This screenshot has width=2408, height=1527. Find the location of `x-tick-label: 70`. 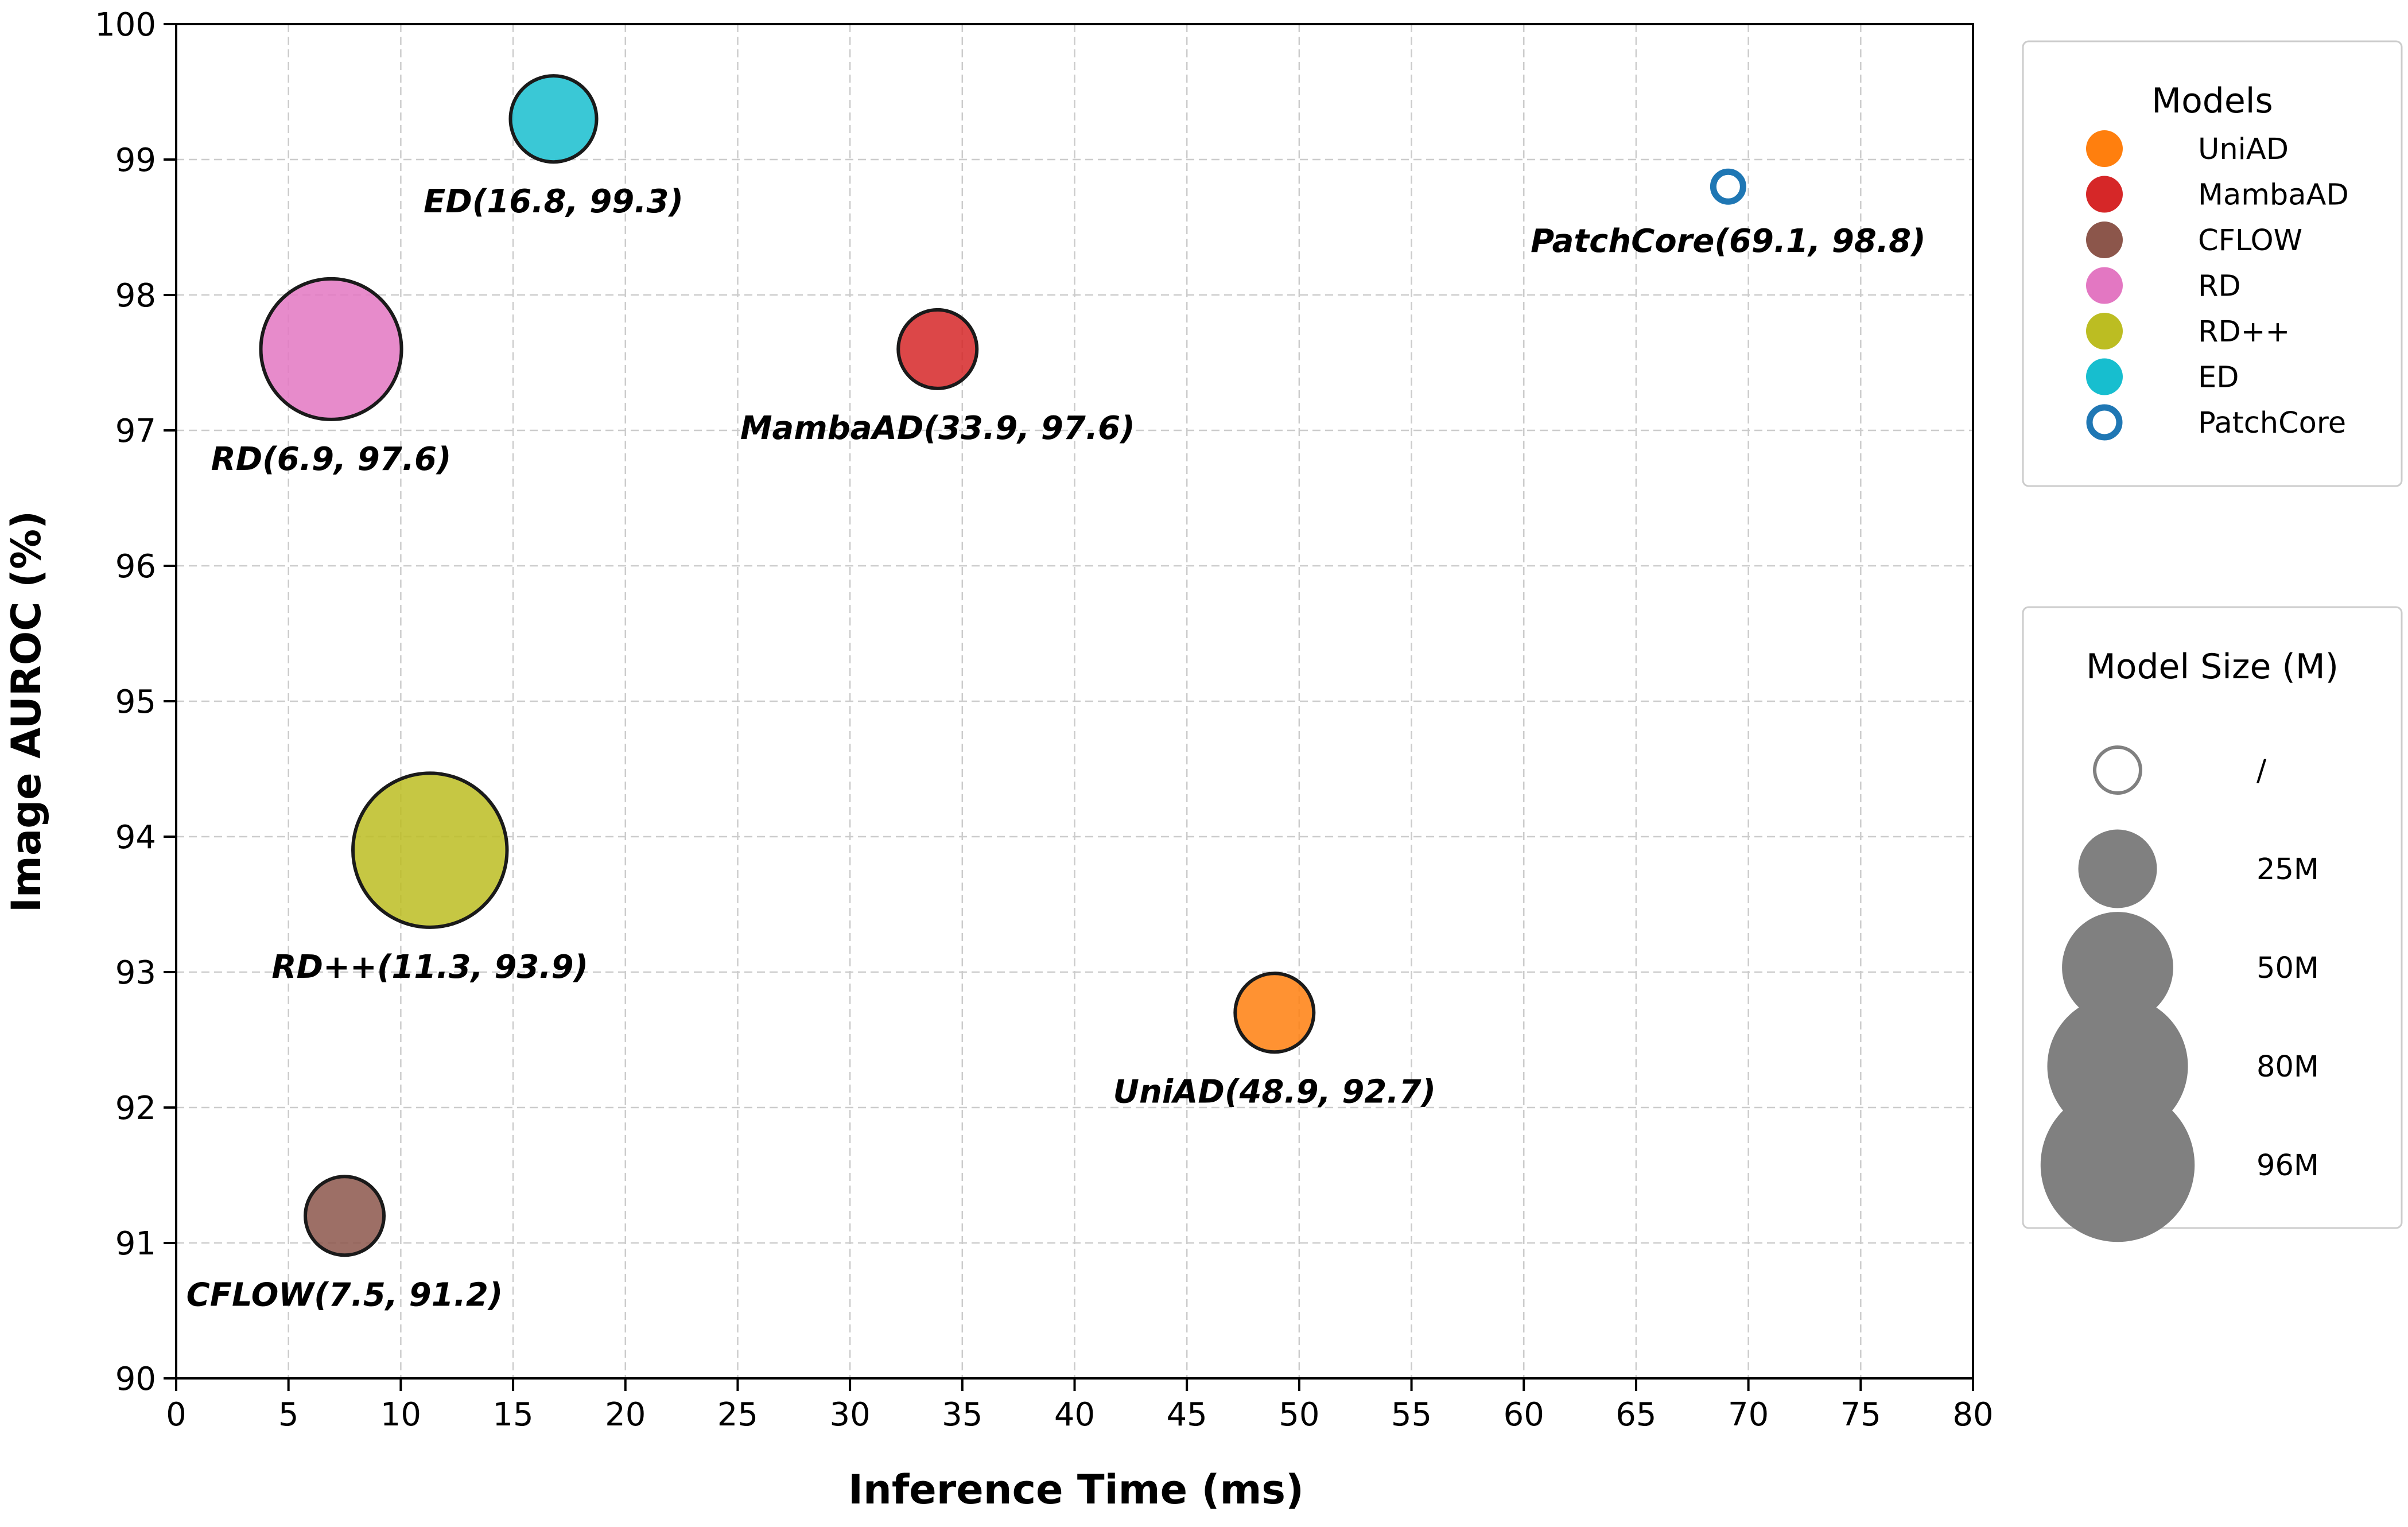

x-tick-label: 70 is located at coordinates (1748, 1414).